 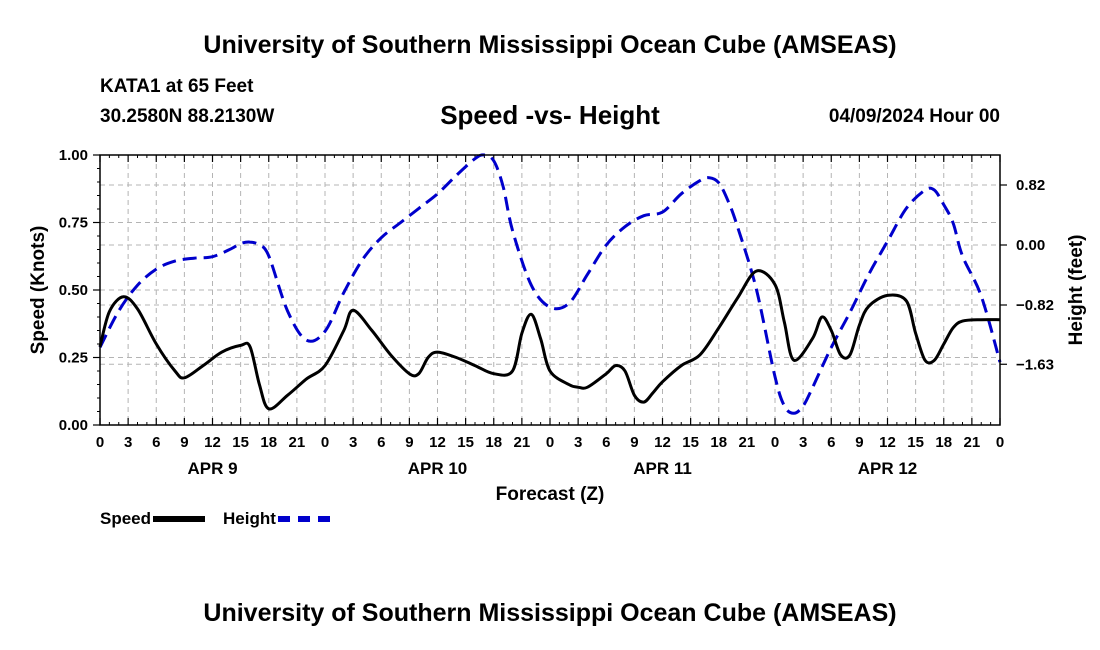 What do you see at coordinates (1030, 185) in the screenshot?
I see `y2-tick-label: 0.82` at bounding box center [1030, 185].